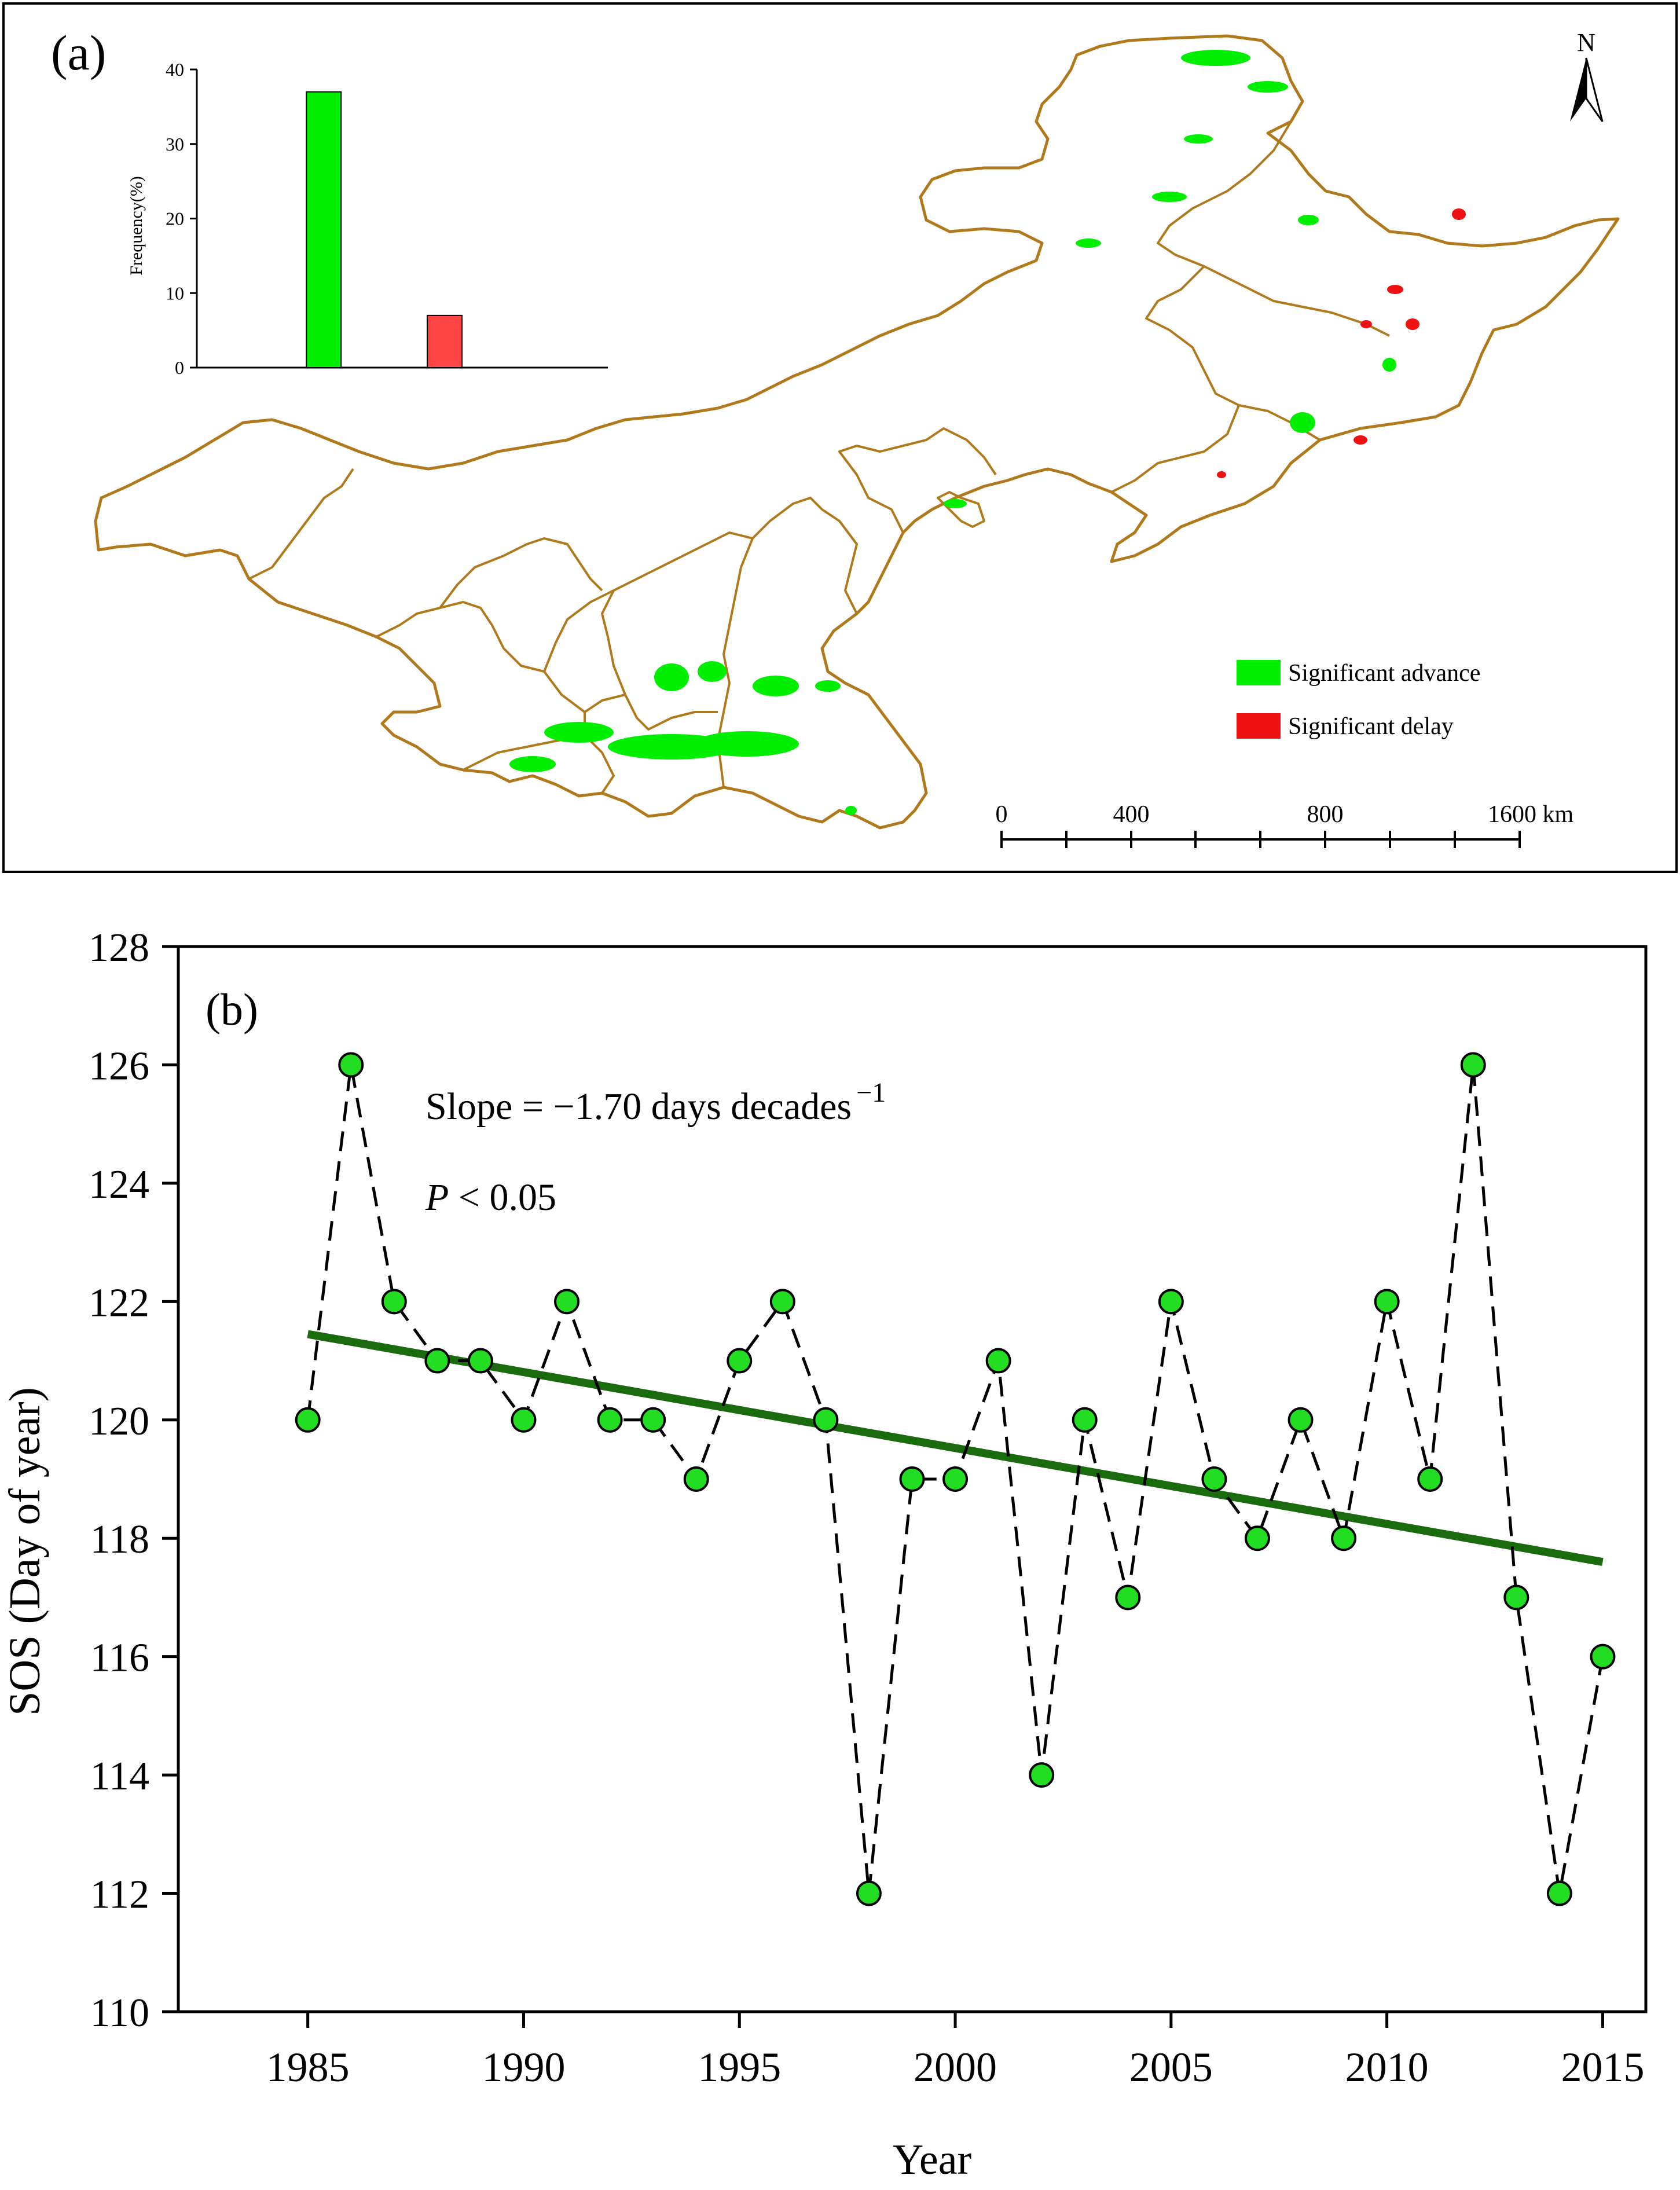 This screenshot has height=2190, width=1680. I want to click on north-arrow: N, so click(1587, 75).